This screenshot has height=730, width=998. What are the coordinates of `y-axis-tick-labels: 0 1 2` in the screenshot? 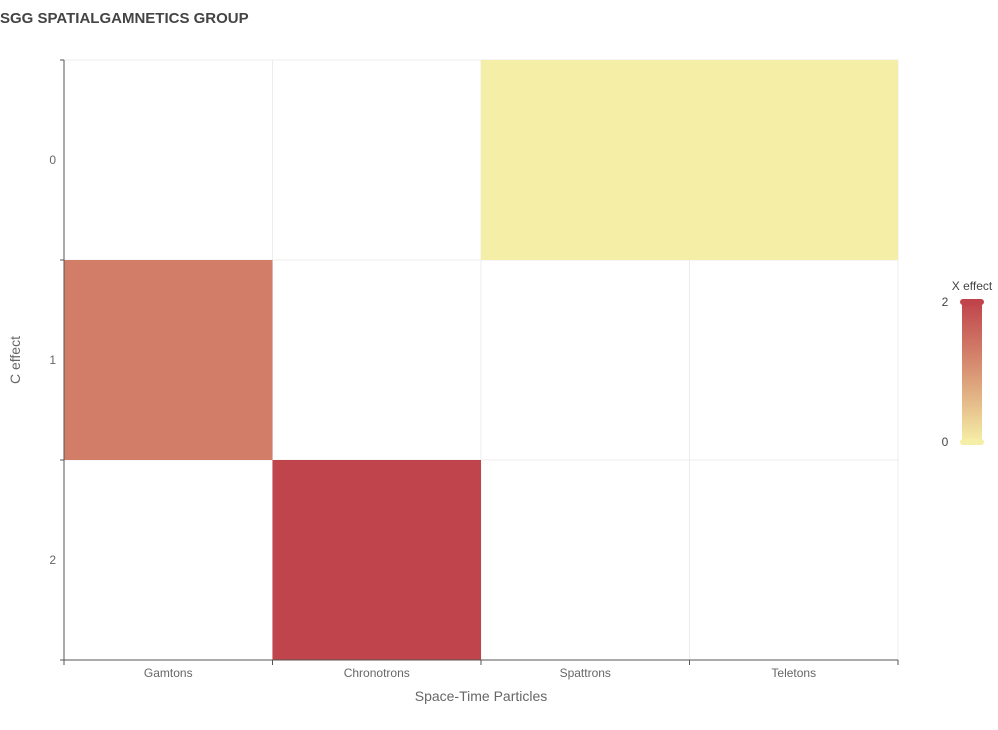 It's located at (52, 360).